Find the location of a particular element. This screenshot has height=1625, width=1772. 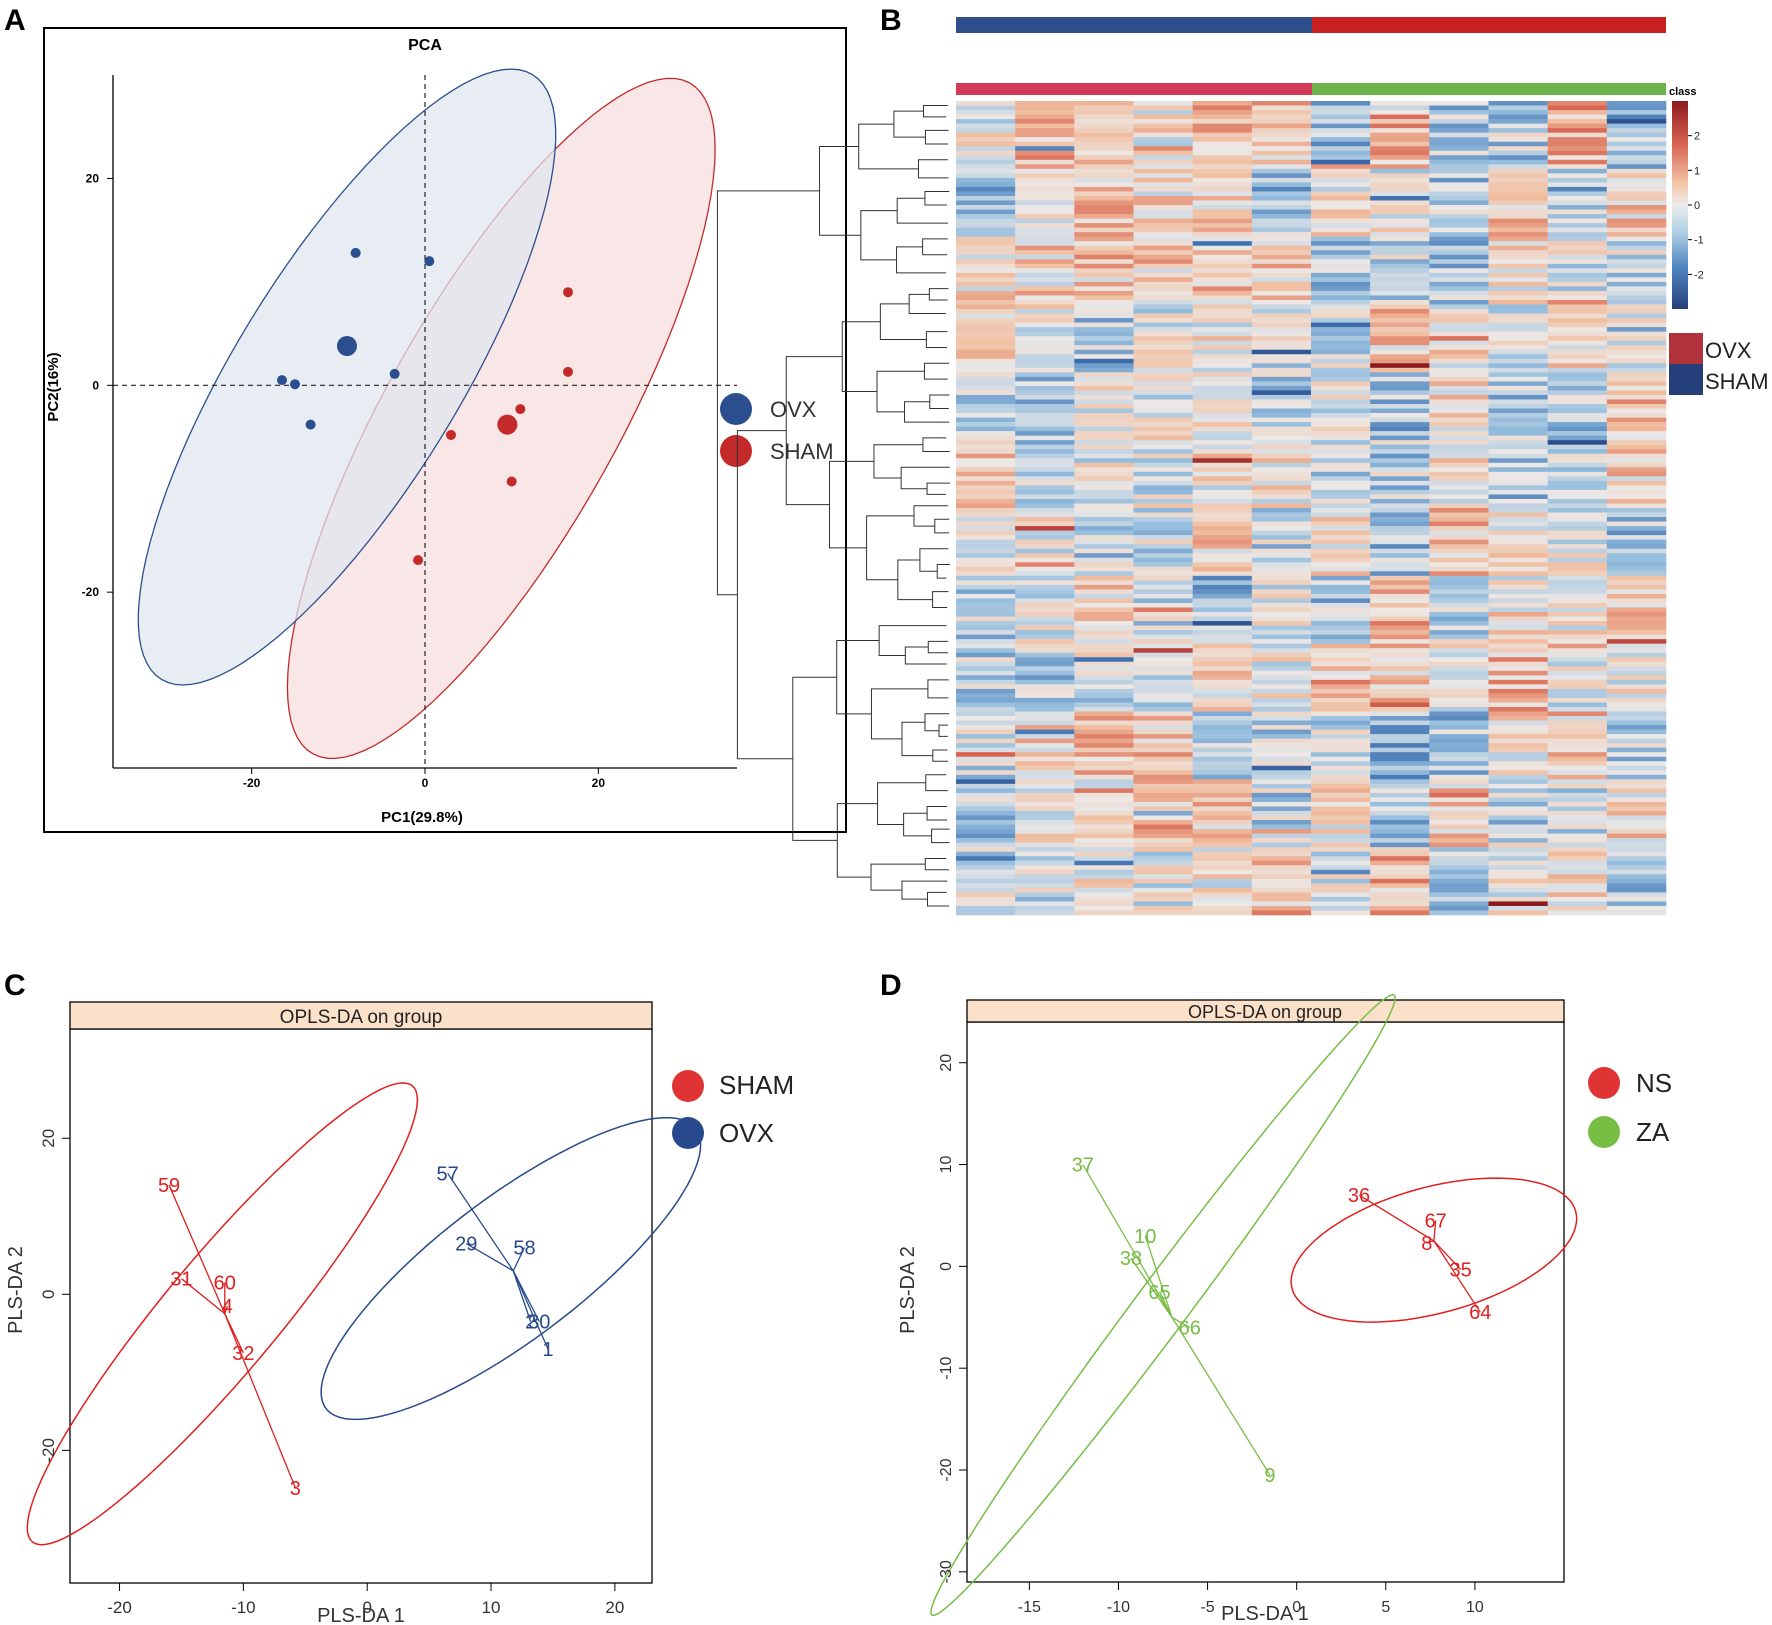

pca-point-ovx is located at coordinates (355, 252).